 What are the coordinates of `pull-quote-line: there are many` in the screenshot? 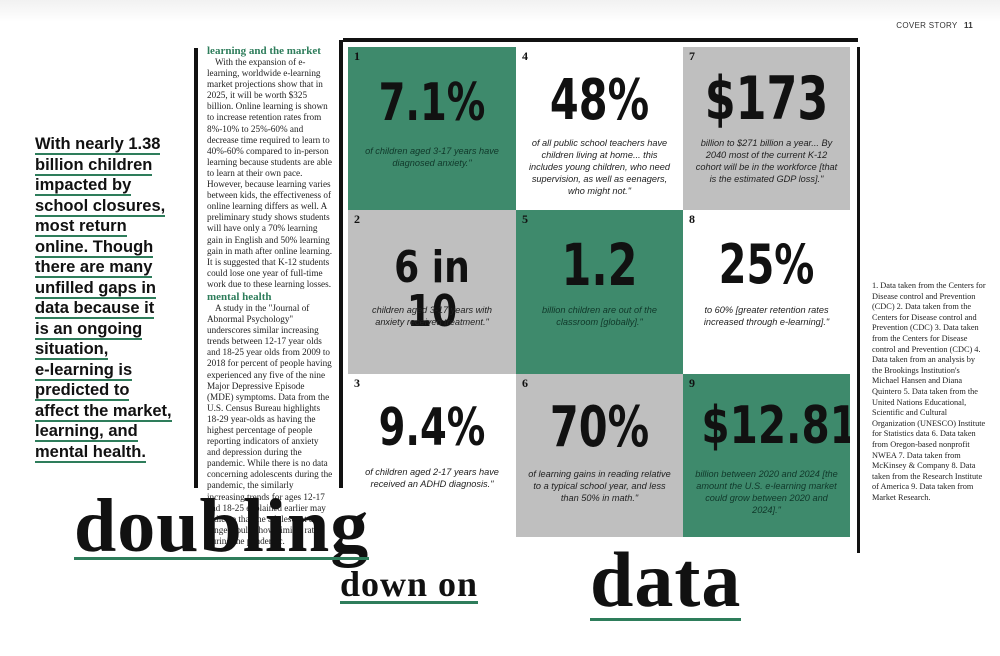 It's located at (94, 268).